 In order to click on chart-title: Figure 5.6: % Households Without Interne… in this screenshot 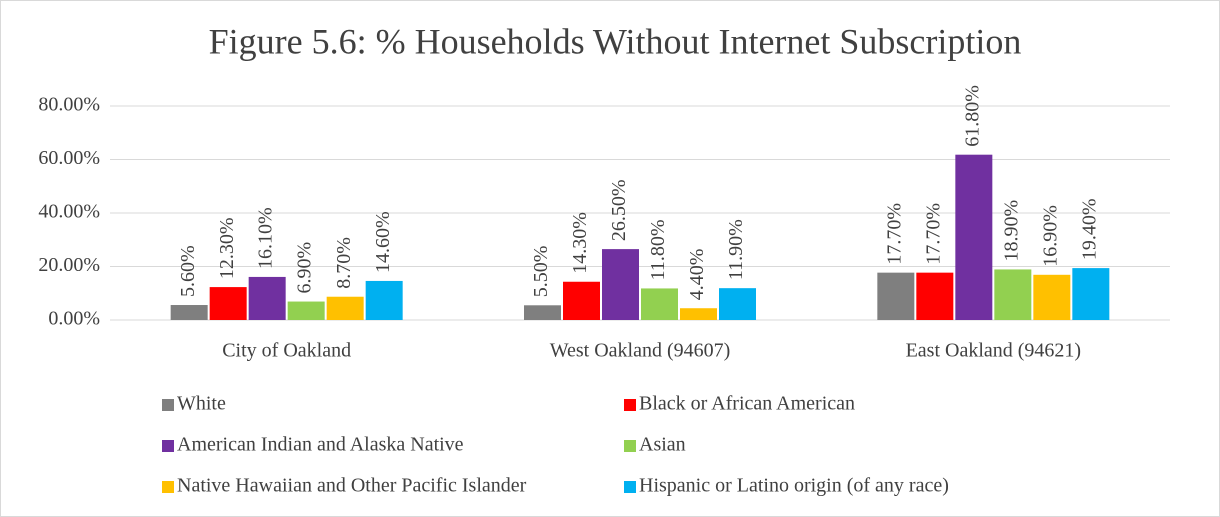, I will do `click(615, 41)`.